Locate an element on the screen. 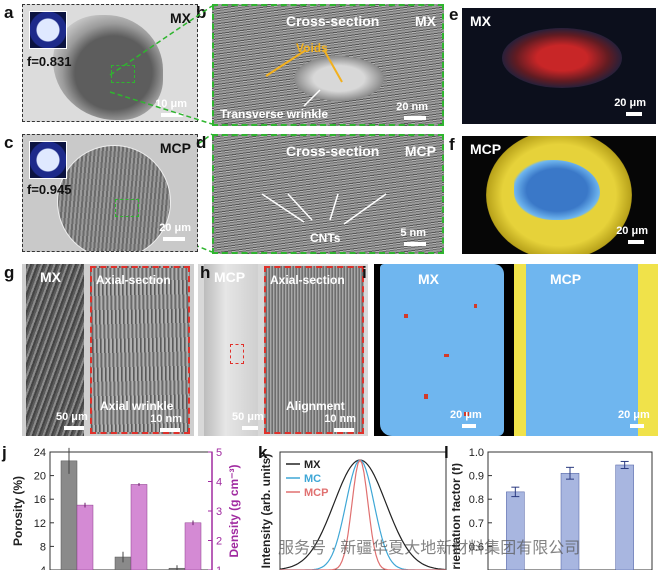 The image size is (662, 570). panel-a-sample-label: MX is located at coordinates (180, 18).